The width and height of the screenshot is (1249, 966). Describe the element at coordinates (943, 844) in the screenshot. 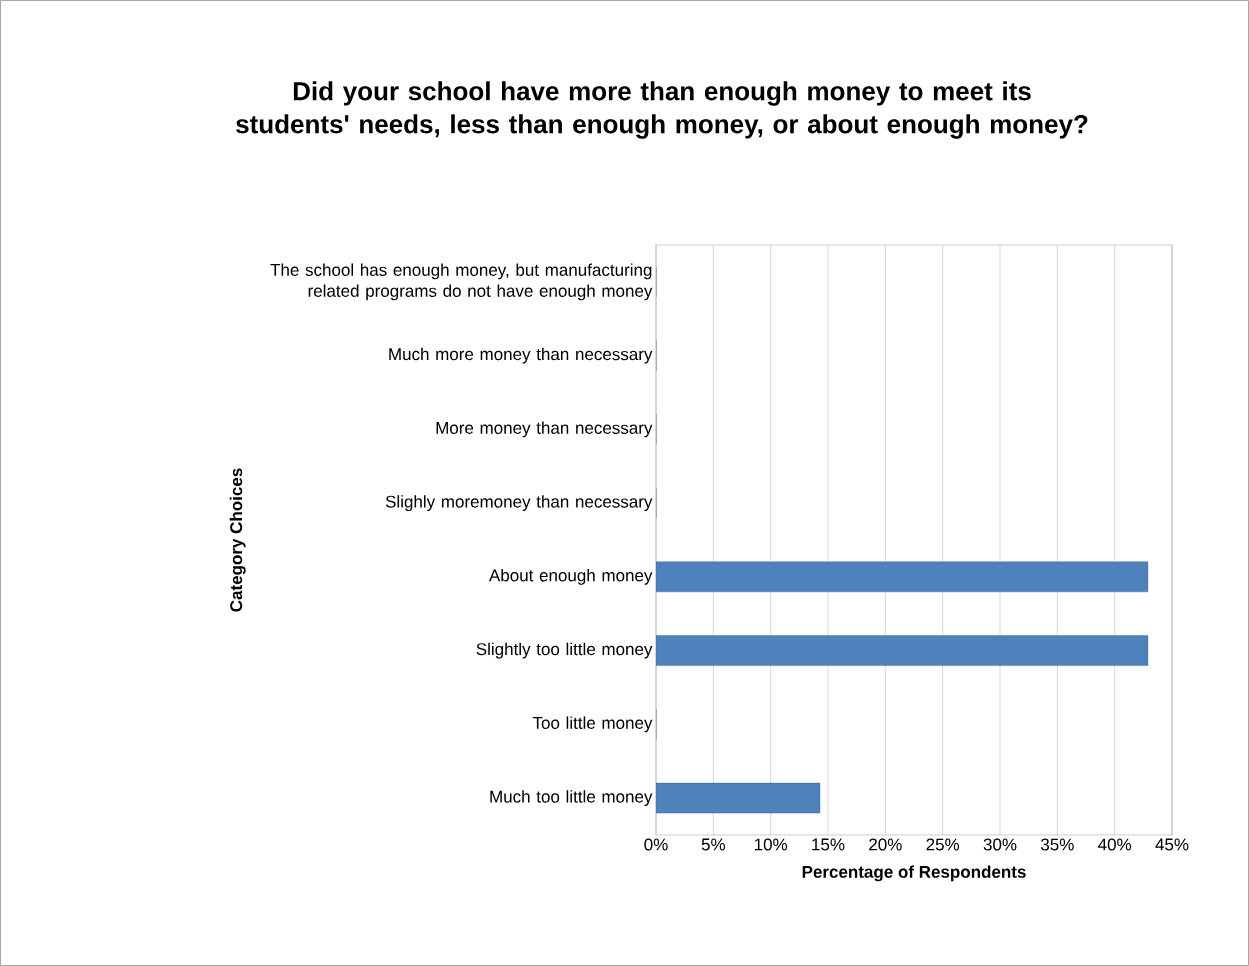

I see `x-tick-label: 25%` at that location.